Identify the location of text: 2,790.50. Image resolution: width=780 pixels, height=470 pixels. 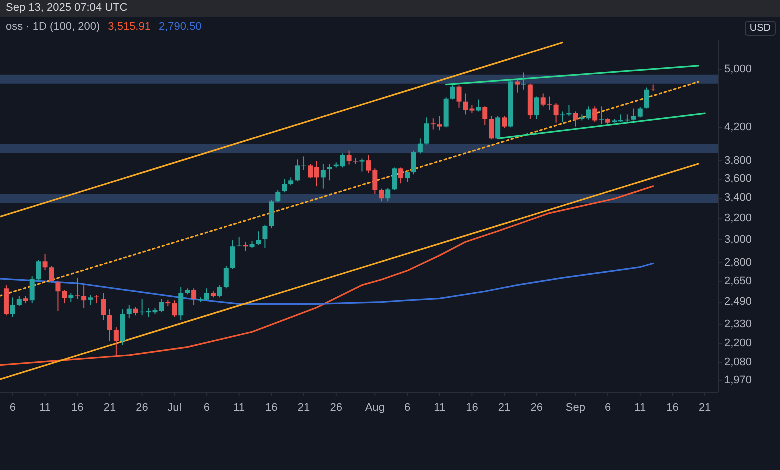
(180, 27).